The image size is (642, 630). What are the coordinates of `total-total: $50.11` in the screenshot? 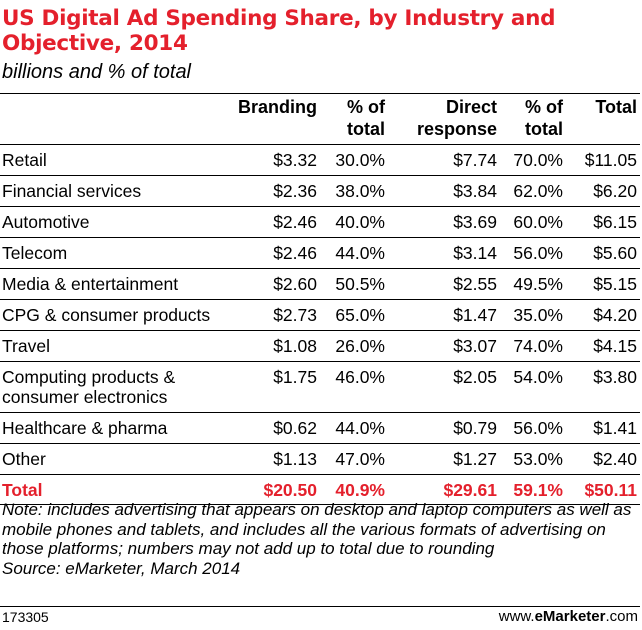 It's located at (603, 489).